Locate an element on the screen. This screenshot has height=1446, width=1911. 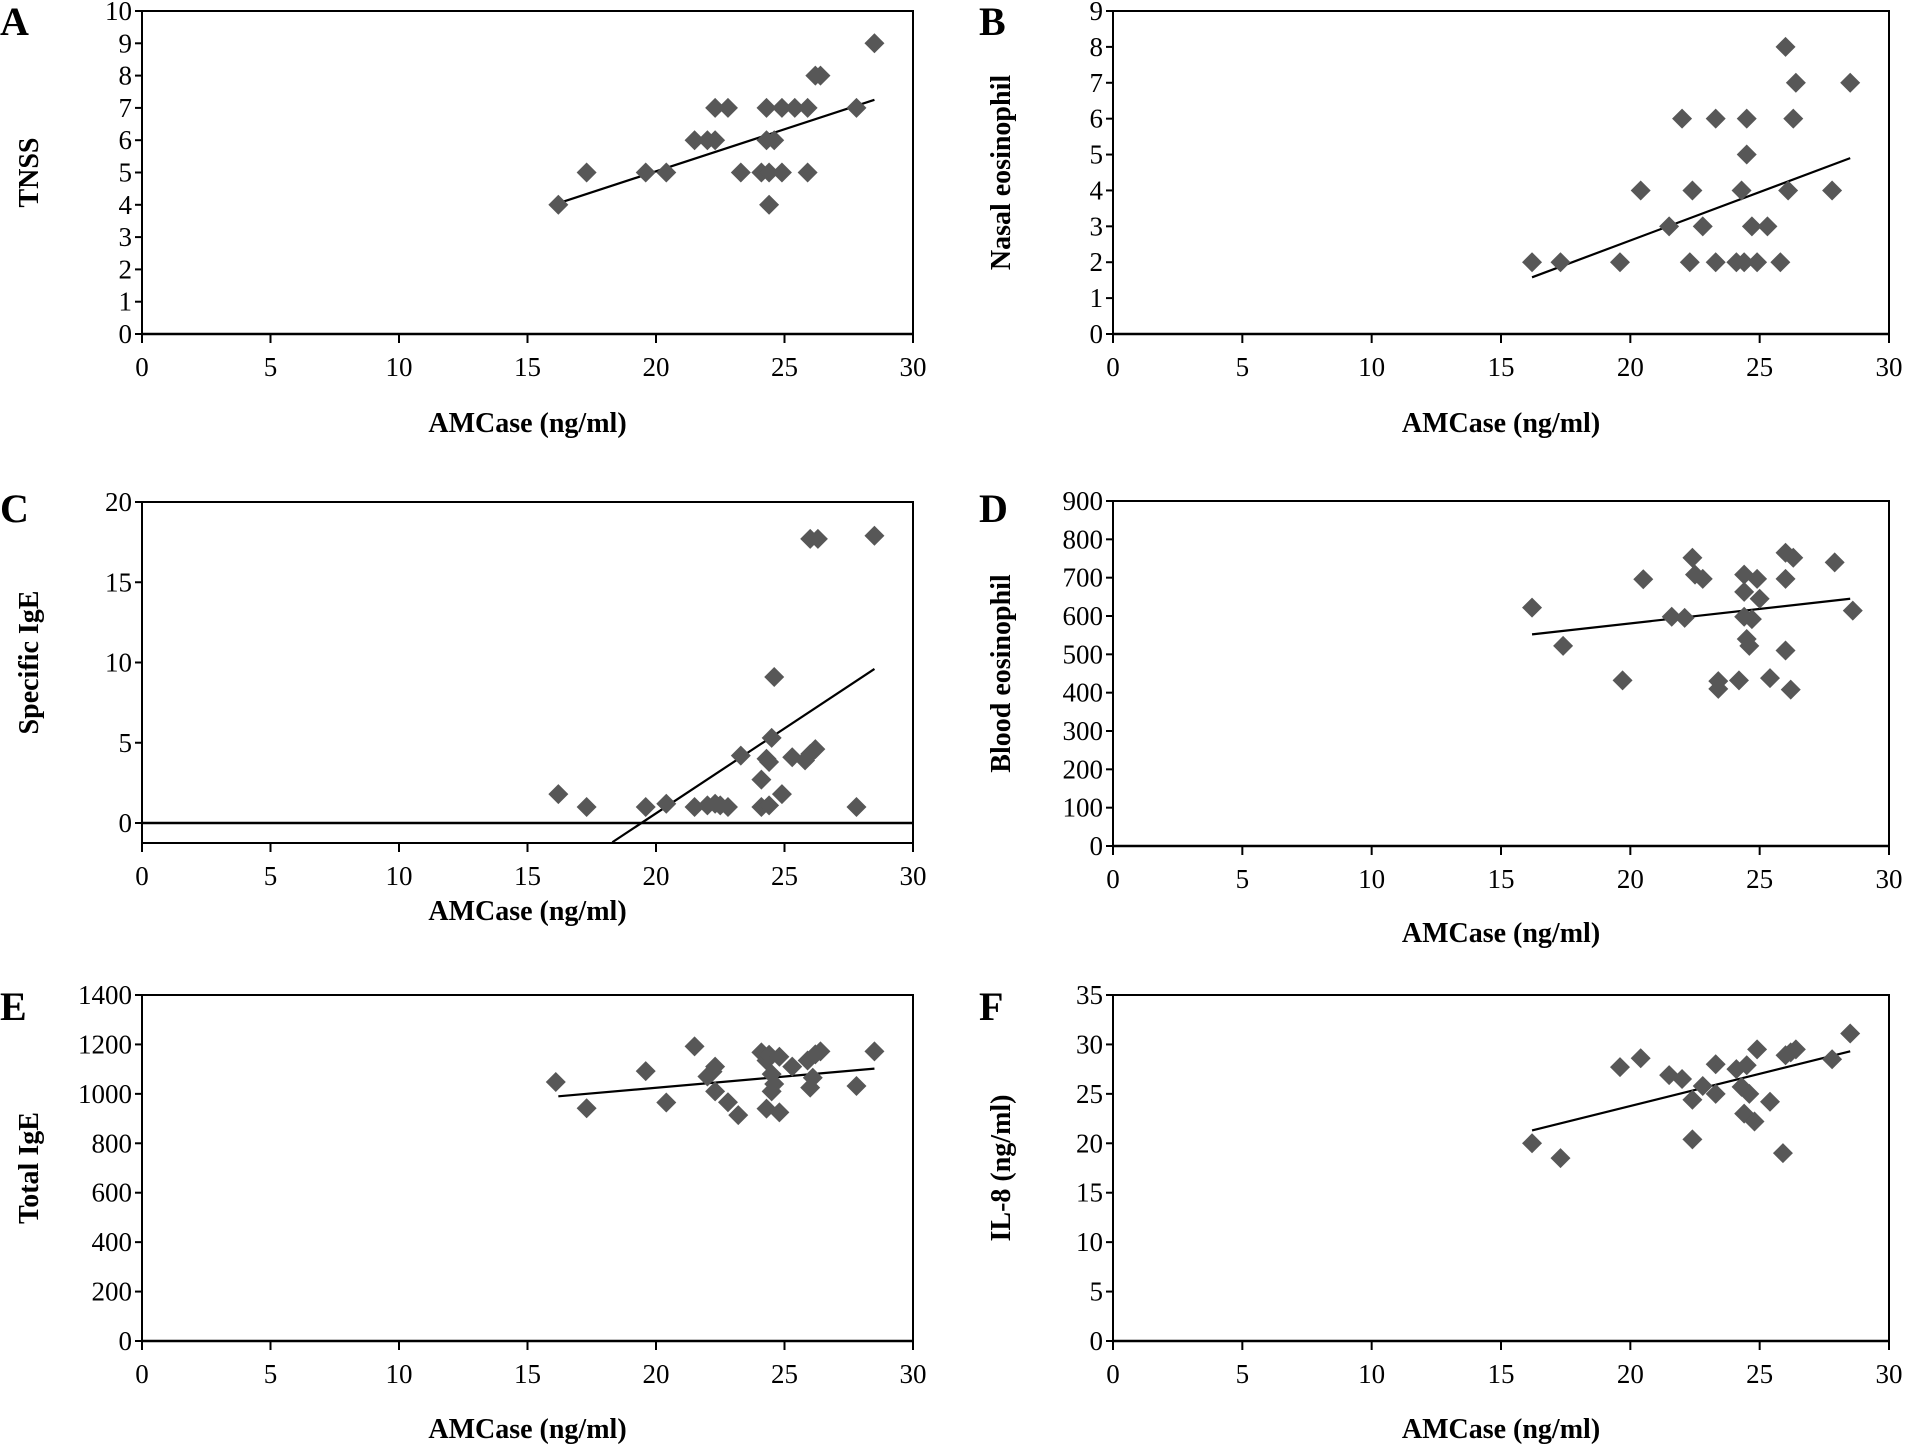
plot-frame is located at coordinates (527, 1168).